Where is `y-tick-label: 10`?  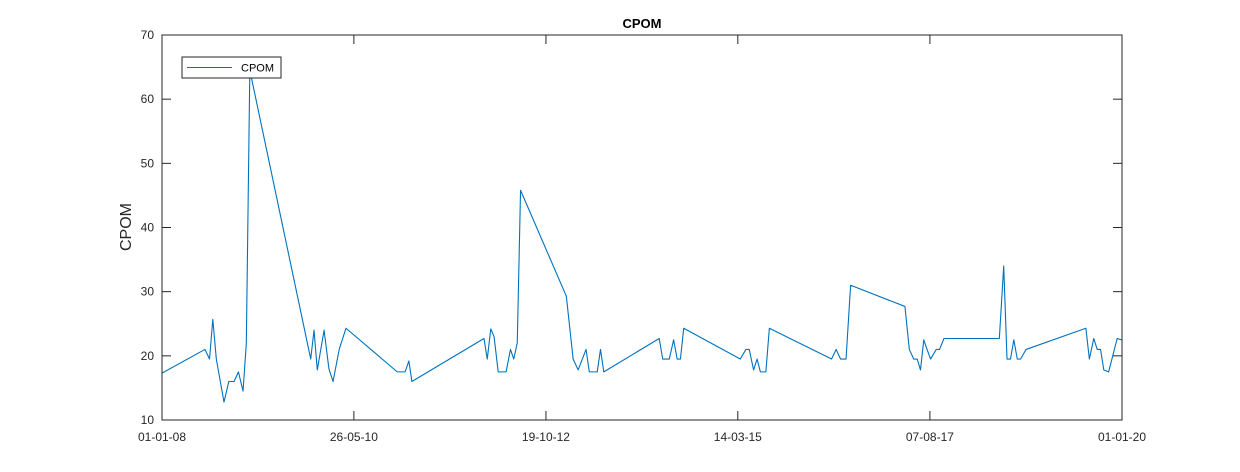 y-tick-label: 10 is located at coordinates (148, 420).